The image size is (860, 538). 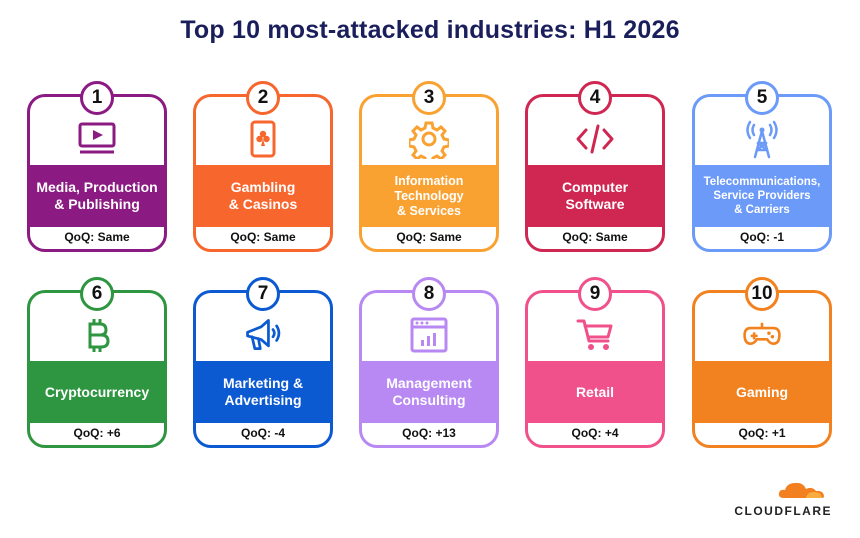 I want to click on industry-label: Gaming, so click(x=762, y=392).